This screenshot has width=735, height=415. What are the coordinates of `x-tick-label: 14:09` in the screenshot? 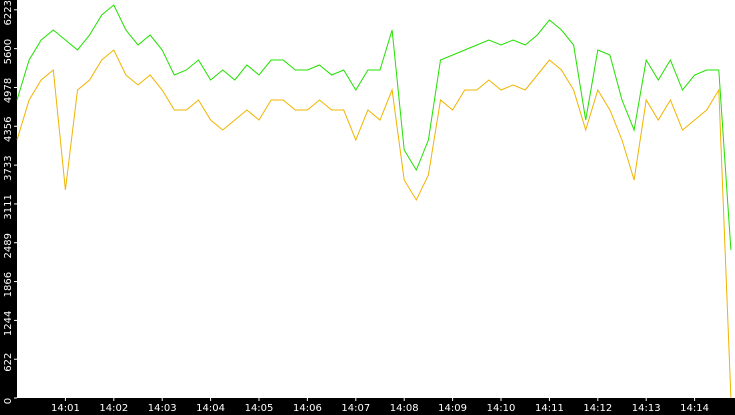 It's located at (452, 408).